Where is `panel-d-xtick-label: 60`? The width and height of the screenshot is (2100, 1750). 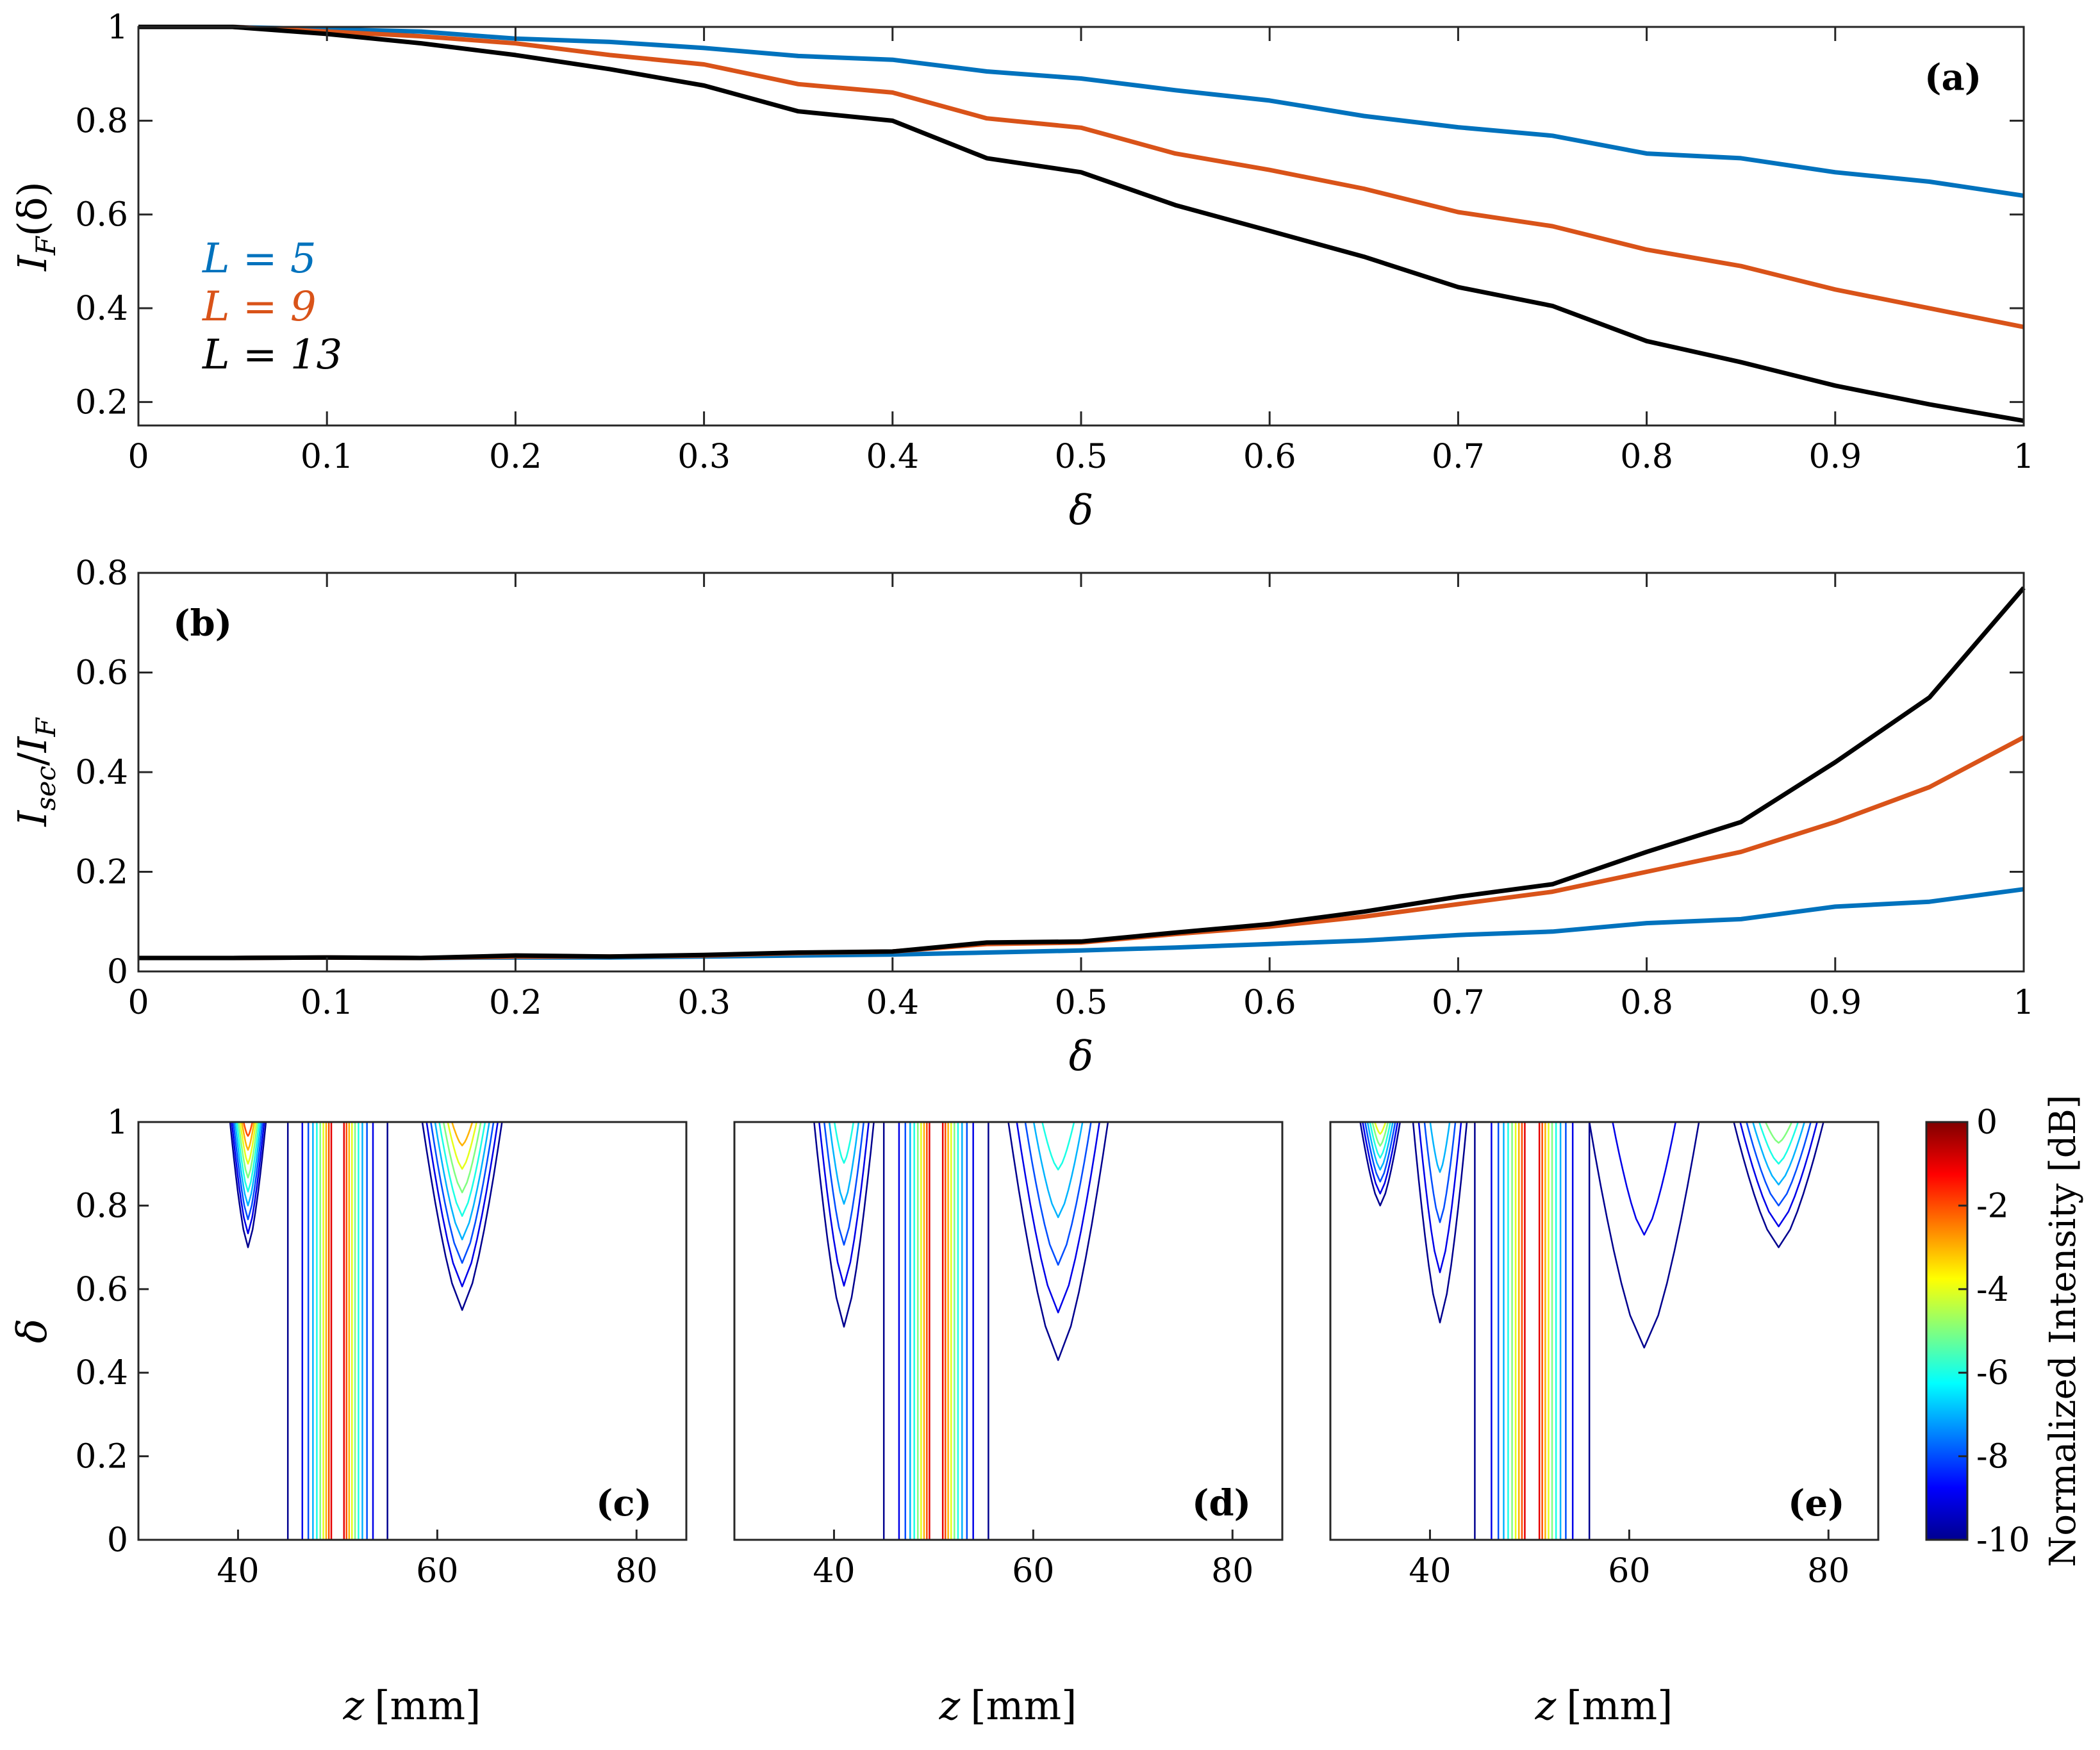 panel-d-xtick-label: 60 is located at coordinates (1033, 1571).